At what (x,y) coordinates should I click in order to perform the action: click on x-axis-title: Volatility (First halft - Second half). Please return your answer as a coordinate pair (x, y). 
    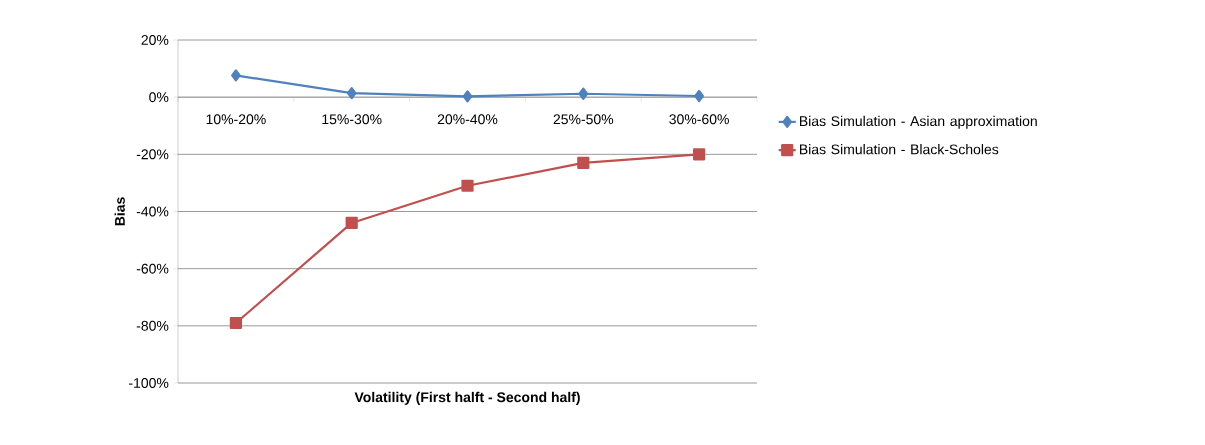
    Looking at the image, I should click on (467, 398).